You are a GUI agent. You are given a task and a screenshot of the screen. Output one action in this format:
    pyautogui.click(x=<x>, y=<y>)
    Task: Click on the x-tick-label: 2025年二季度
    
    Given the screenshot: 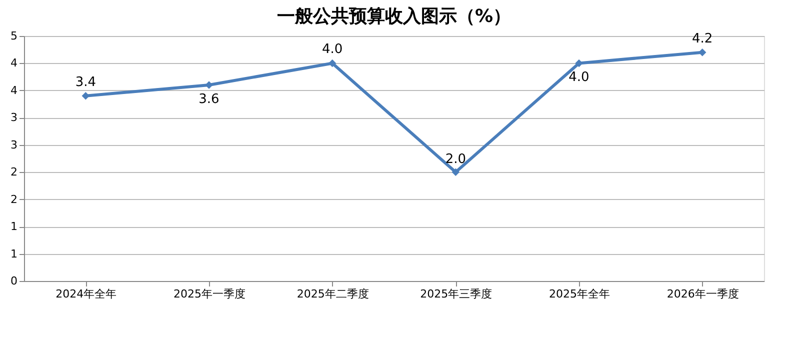 What is the action you would take?
    pyautogui.click(x=332, y=294)
    